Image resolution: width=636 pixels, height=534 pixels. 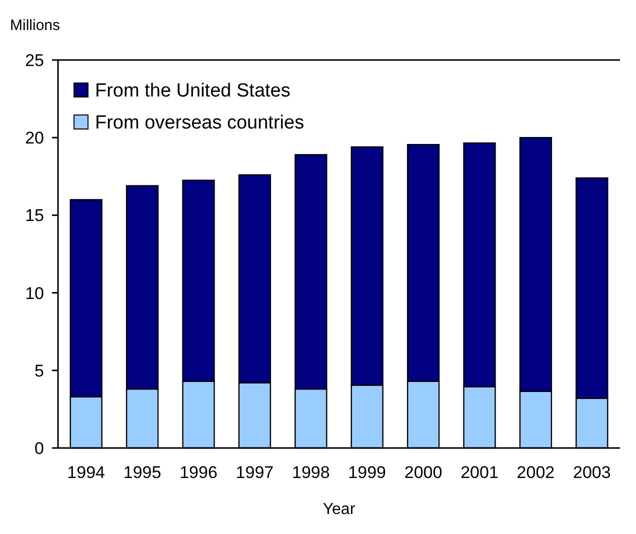 I want to click on y-tick-label: 25, so click(x=34, y=60).